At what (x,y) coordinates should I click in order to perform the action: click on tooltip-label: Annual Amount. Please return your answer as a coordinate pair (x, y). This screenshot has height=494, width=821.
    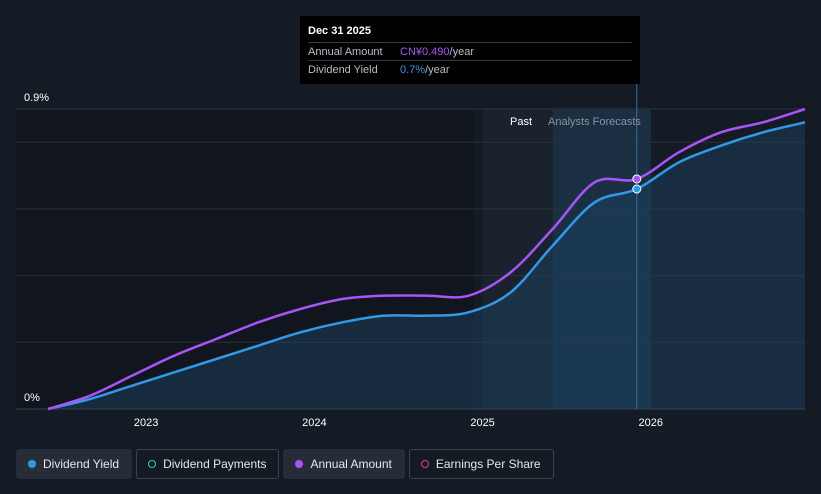
    Looking at the image, I should click on (345, 51).